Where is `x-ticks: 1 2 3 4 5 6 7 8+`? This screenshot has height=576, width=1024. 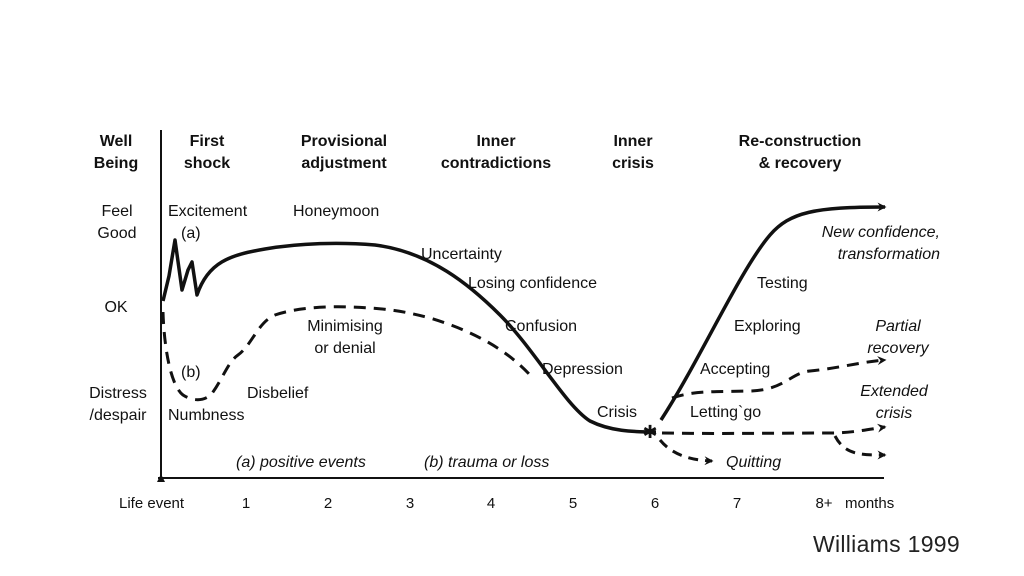
x-ticks: 1 2 3 4 5 6 7 8+ is located at coordinates (537, 503).